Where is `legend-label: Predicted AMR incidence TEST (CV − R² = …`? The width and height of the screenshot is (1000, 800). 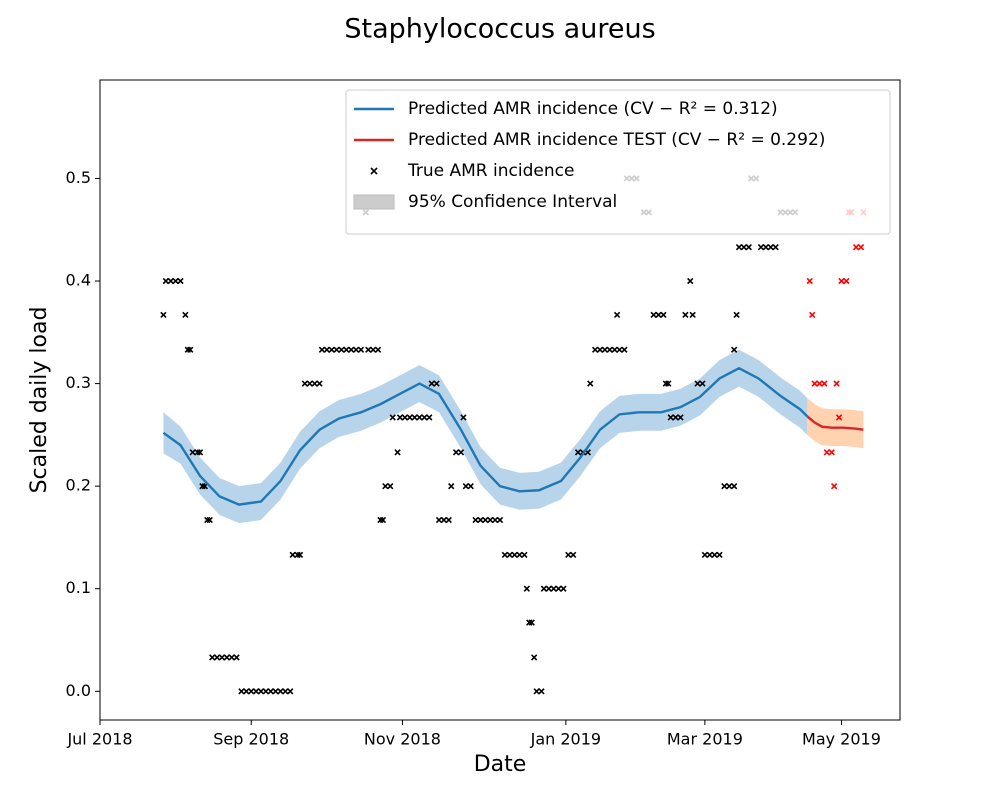 legend-label: Predicted AMR incidence TEST (CV − R² = … is located at coordinates (616, 140).